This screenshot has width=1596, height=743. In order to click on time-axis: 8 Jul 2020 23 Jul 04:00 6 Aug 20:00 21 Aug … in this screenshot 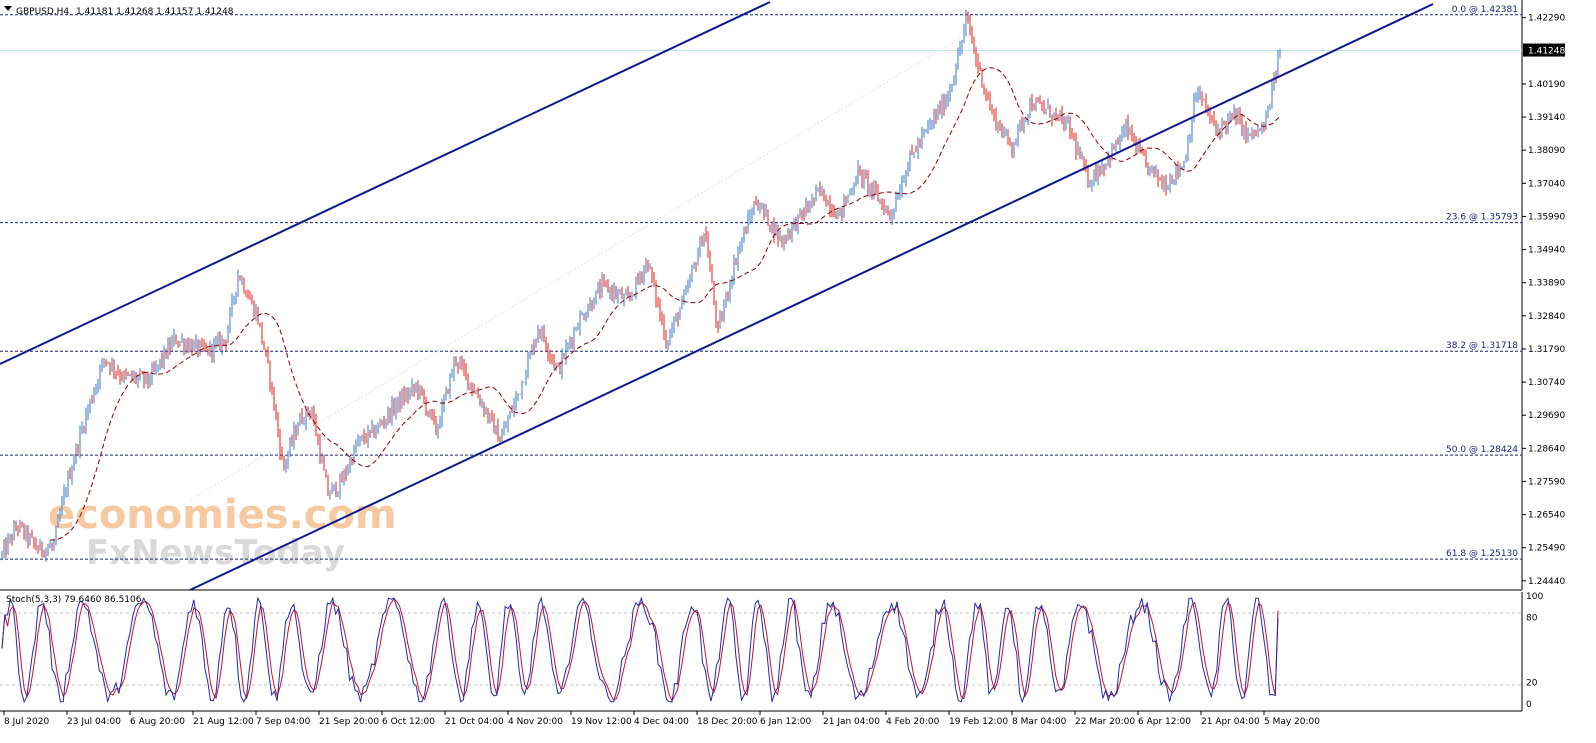, I will do `click(661, 719)`.